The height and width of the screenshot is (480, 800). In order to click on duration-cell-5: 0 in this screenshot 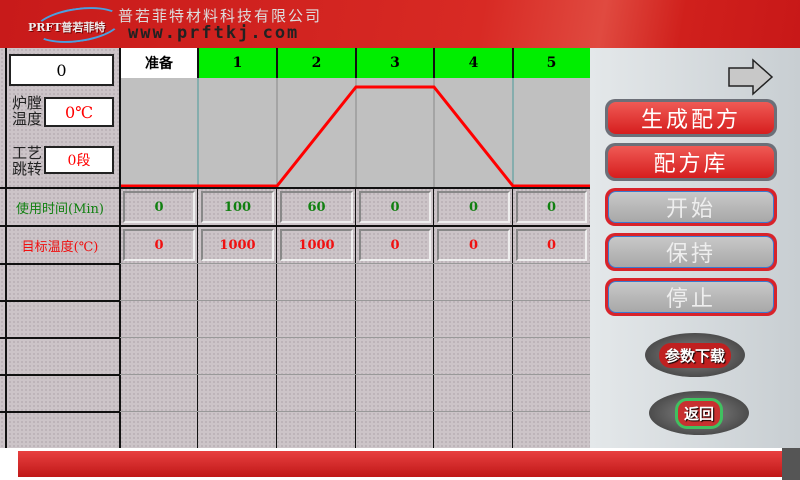, I will do `click(551, 207)`.